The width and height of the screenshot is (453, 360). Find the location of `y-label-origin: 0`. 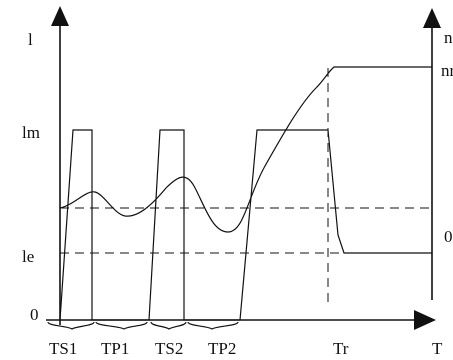

y-label-origin: 0 is located at coordinates (34, 314).